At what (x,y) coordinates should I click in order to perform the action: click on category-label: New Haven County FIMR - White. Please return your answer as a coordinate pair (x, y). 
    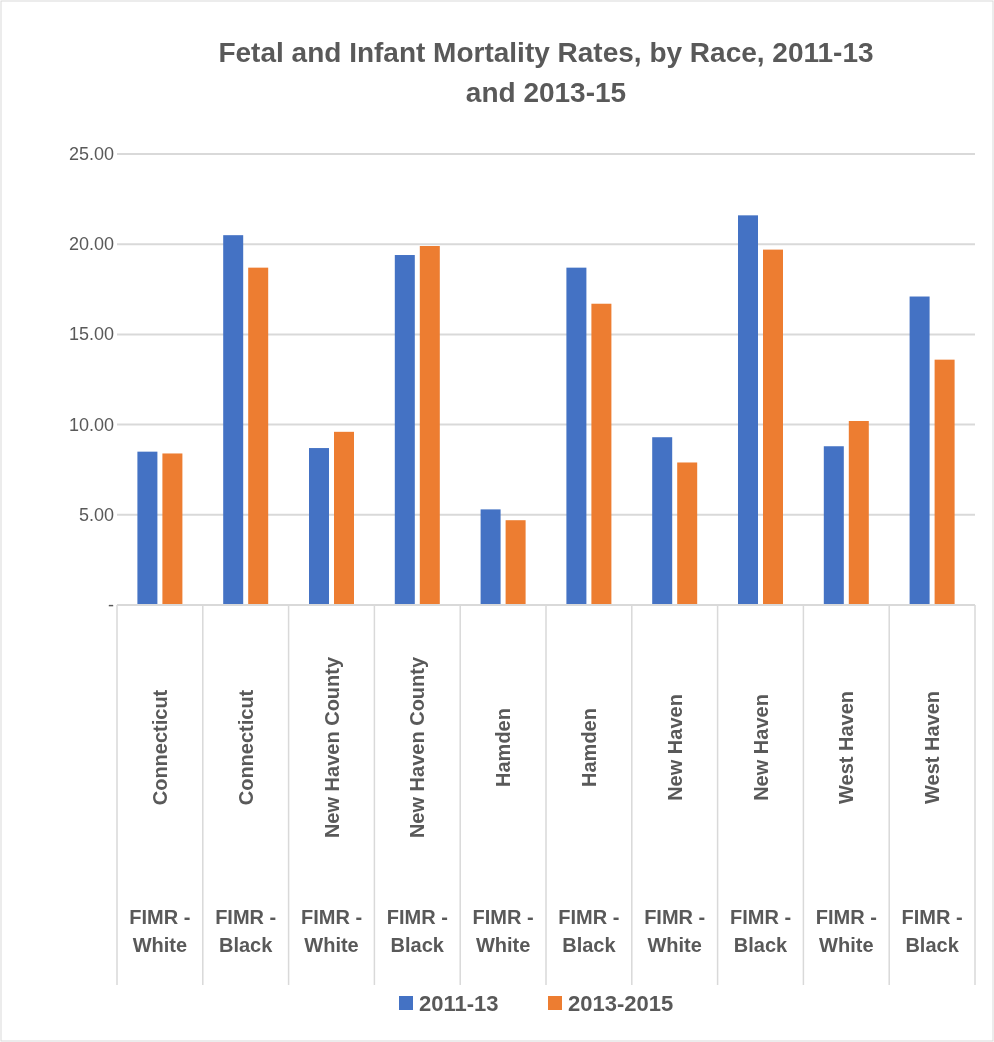
    Looking at the image, I should click on (331, 806).